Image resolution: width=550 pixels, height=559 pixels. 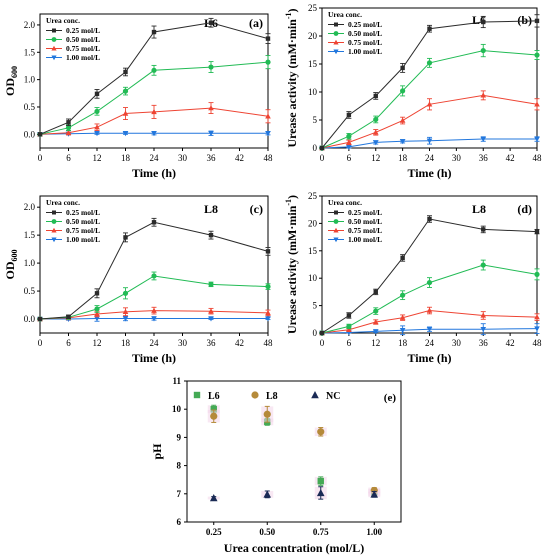 What do you see at coordinates (313, 278) in the screenshot?
I see `y-tick-label: 10` at bounding box center [313, 278].